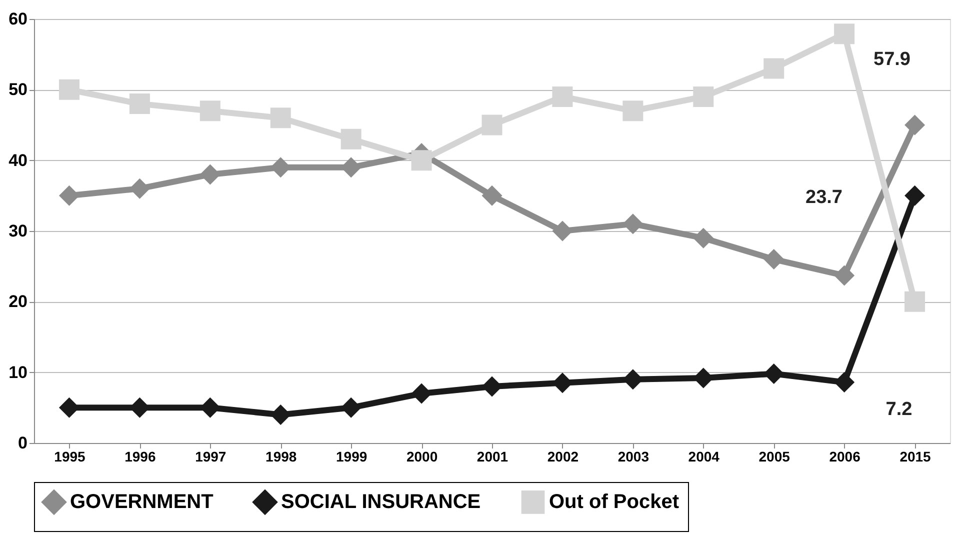  Describe the element at coordinates (492, 456) in the screenshot. I see `x-tick-label: 2001` at that location.